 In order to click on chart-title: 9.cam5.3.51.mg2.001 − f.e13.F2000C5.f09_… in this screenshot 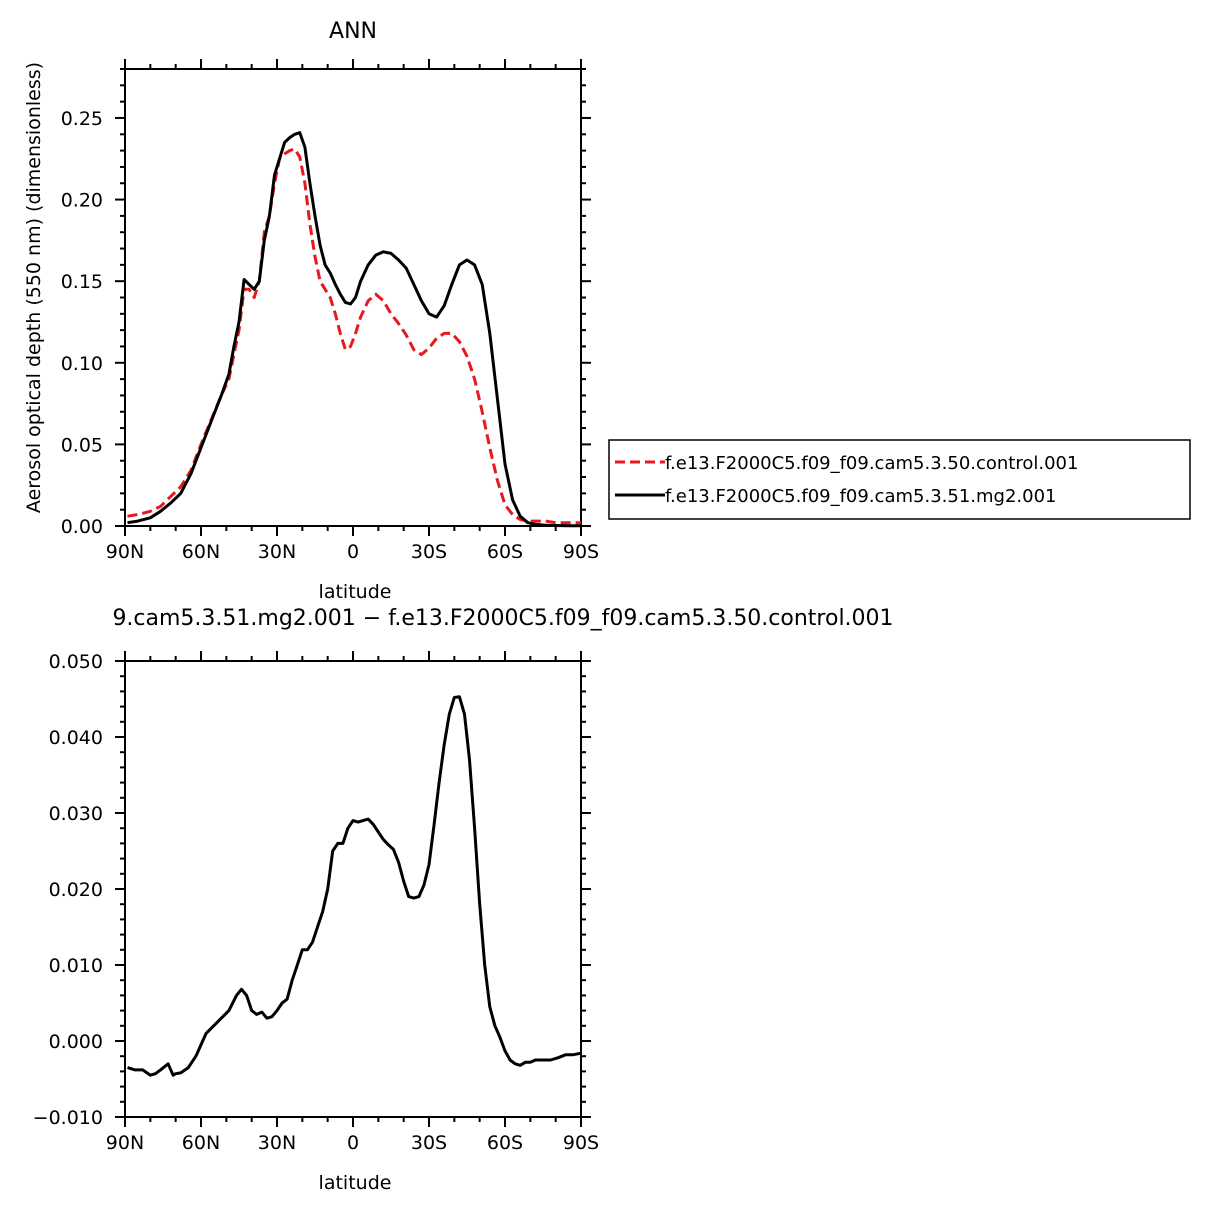, I will do `click(502, 618)`.